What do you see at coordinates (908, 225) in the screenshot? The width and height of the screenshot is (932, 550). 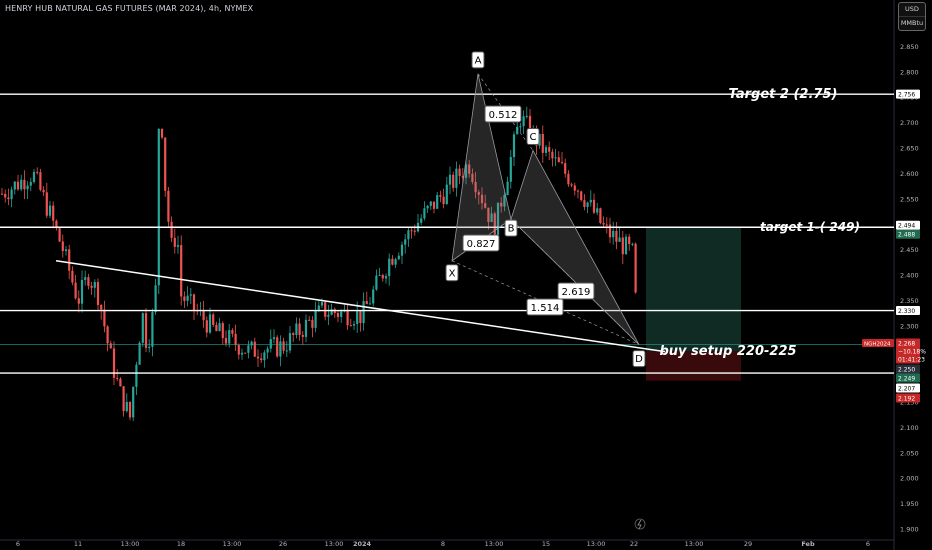 I see `price-axis-tag-line` at bounding box center [908, 225].